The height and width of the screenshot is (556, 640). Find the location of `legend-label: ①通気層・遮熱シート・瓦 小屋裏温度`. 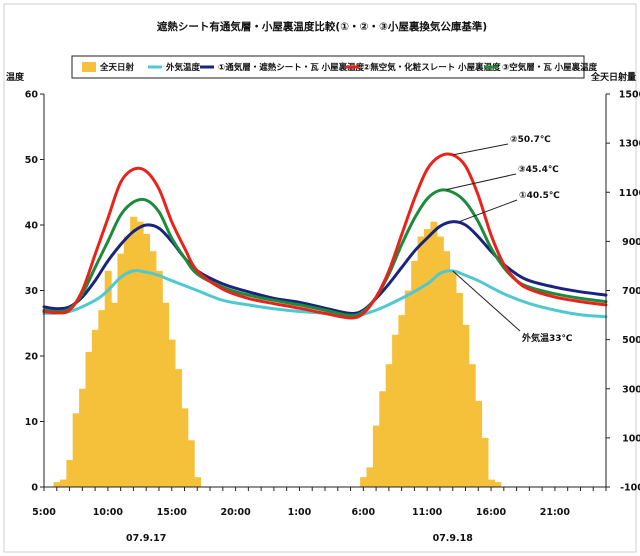

legend-label: ①通気層・遮熱シート・瓦 小屋裏温度 is located at coordinates (291, 67).